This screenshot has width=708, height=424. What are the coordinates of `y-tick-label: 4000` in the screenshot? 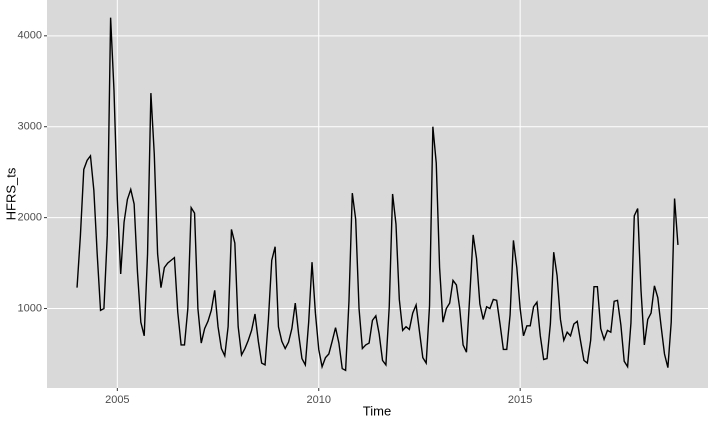 It's located at (30, 36).